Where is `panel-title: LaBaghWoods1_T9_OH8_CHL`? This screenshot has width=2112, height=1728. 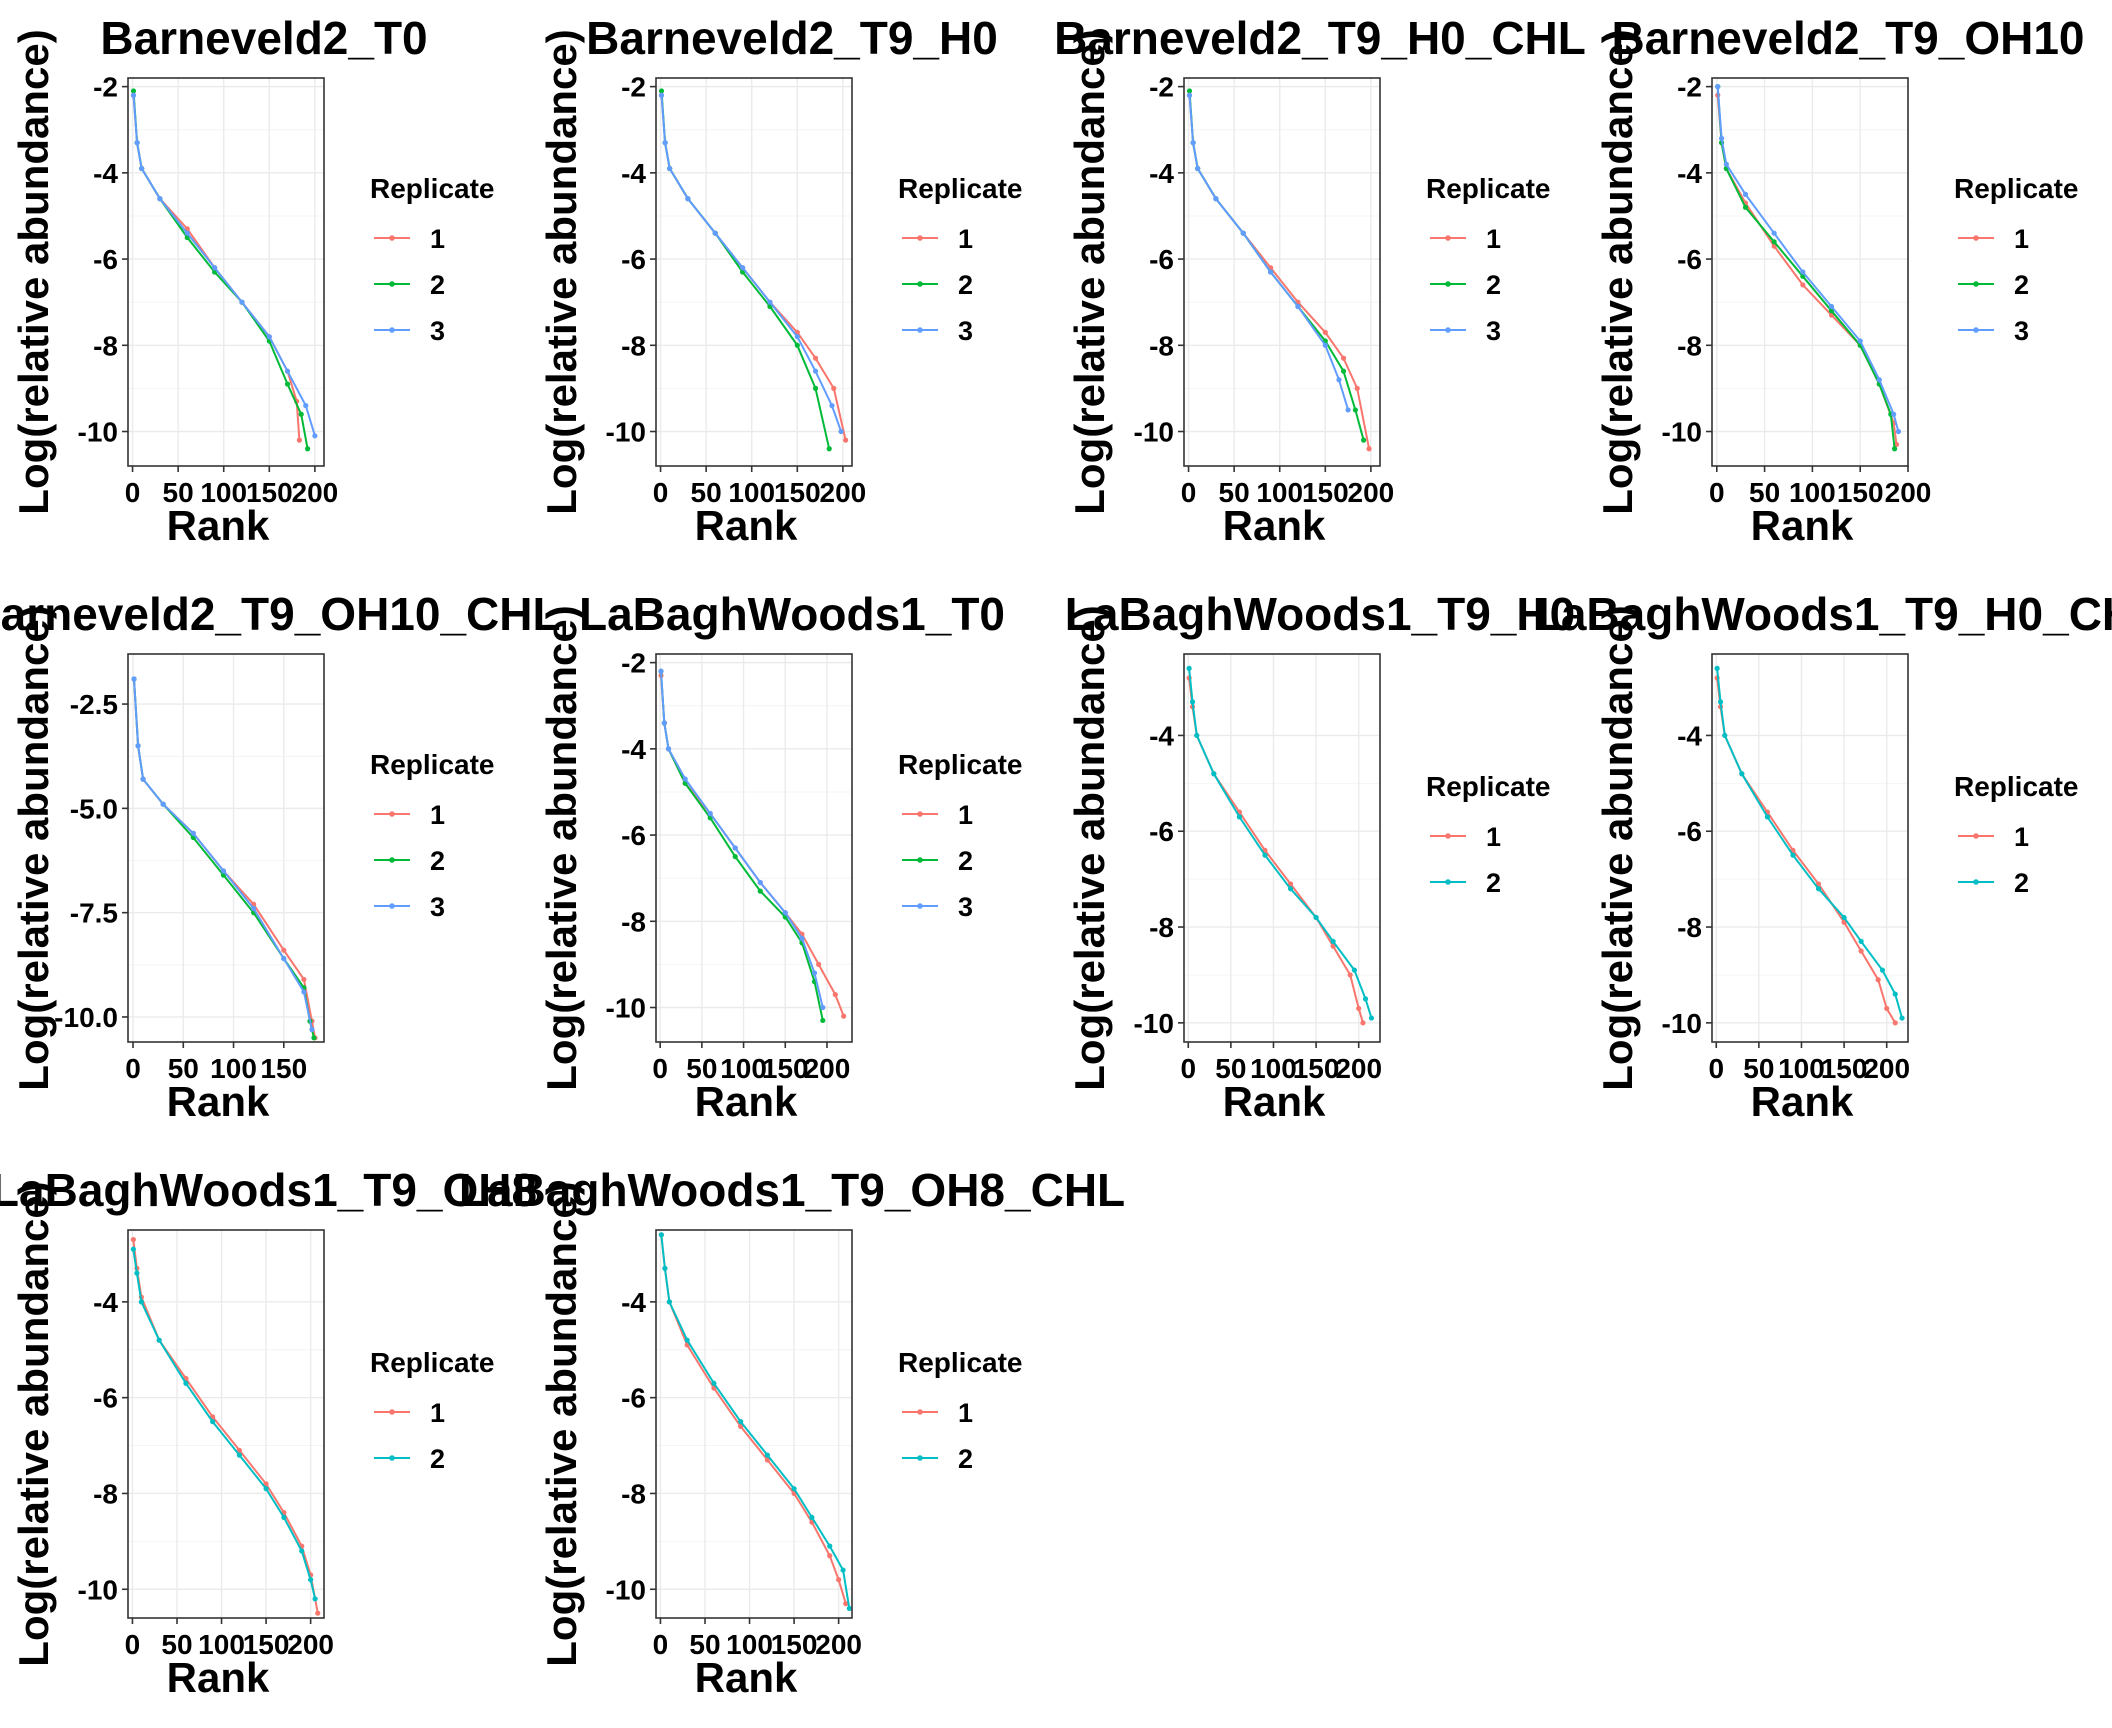 panel-title: LaBaghWoods1_T9_OH8_CHL is located at coordinates (792, 1190).